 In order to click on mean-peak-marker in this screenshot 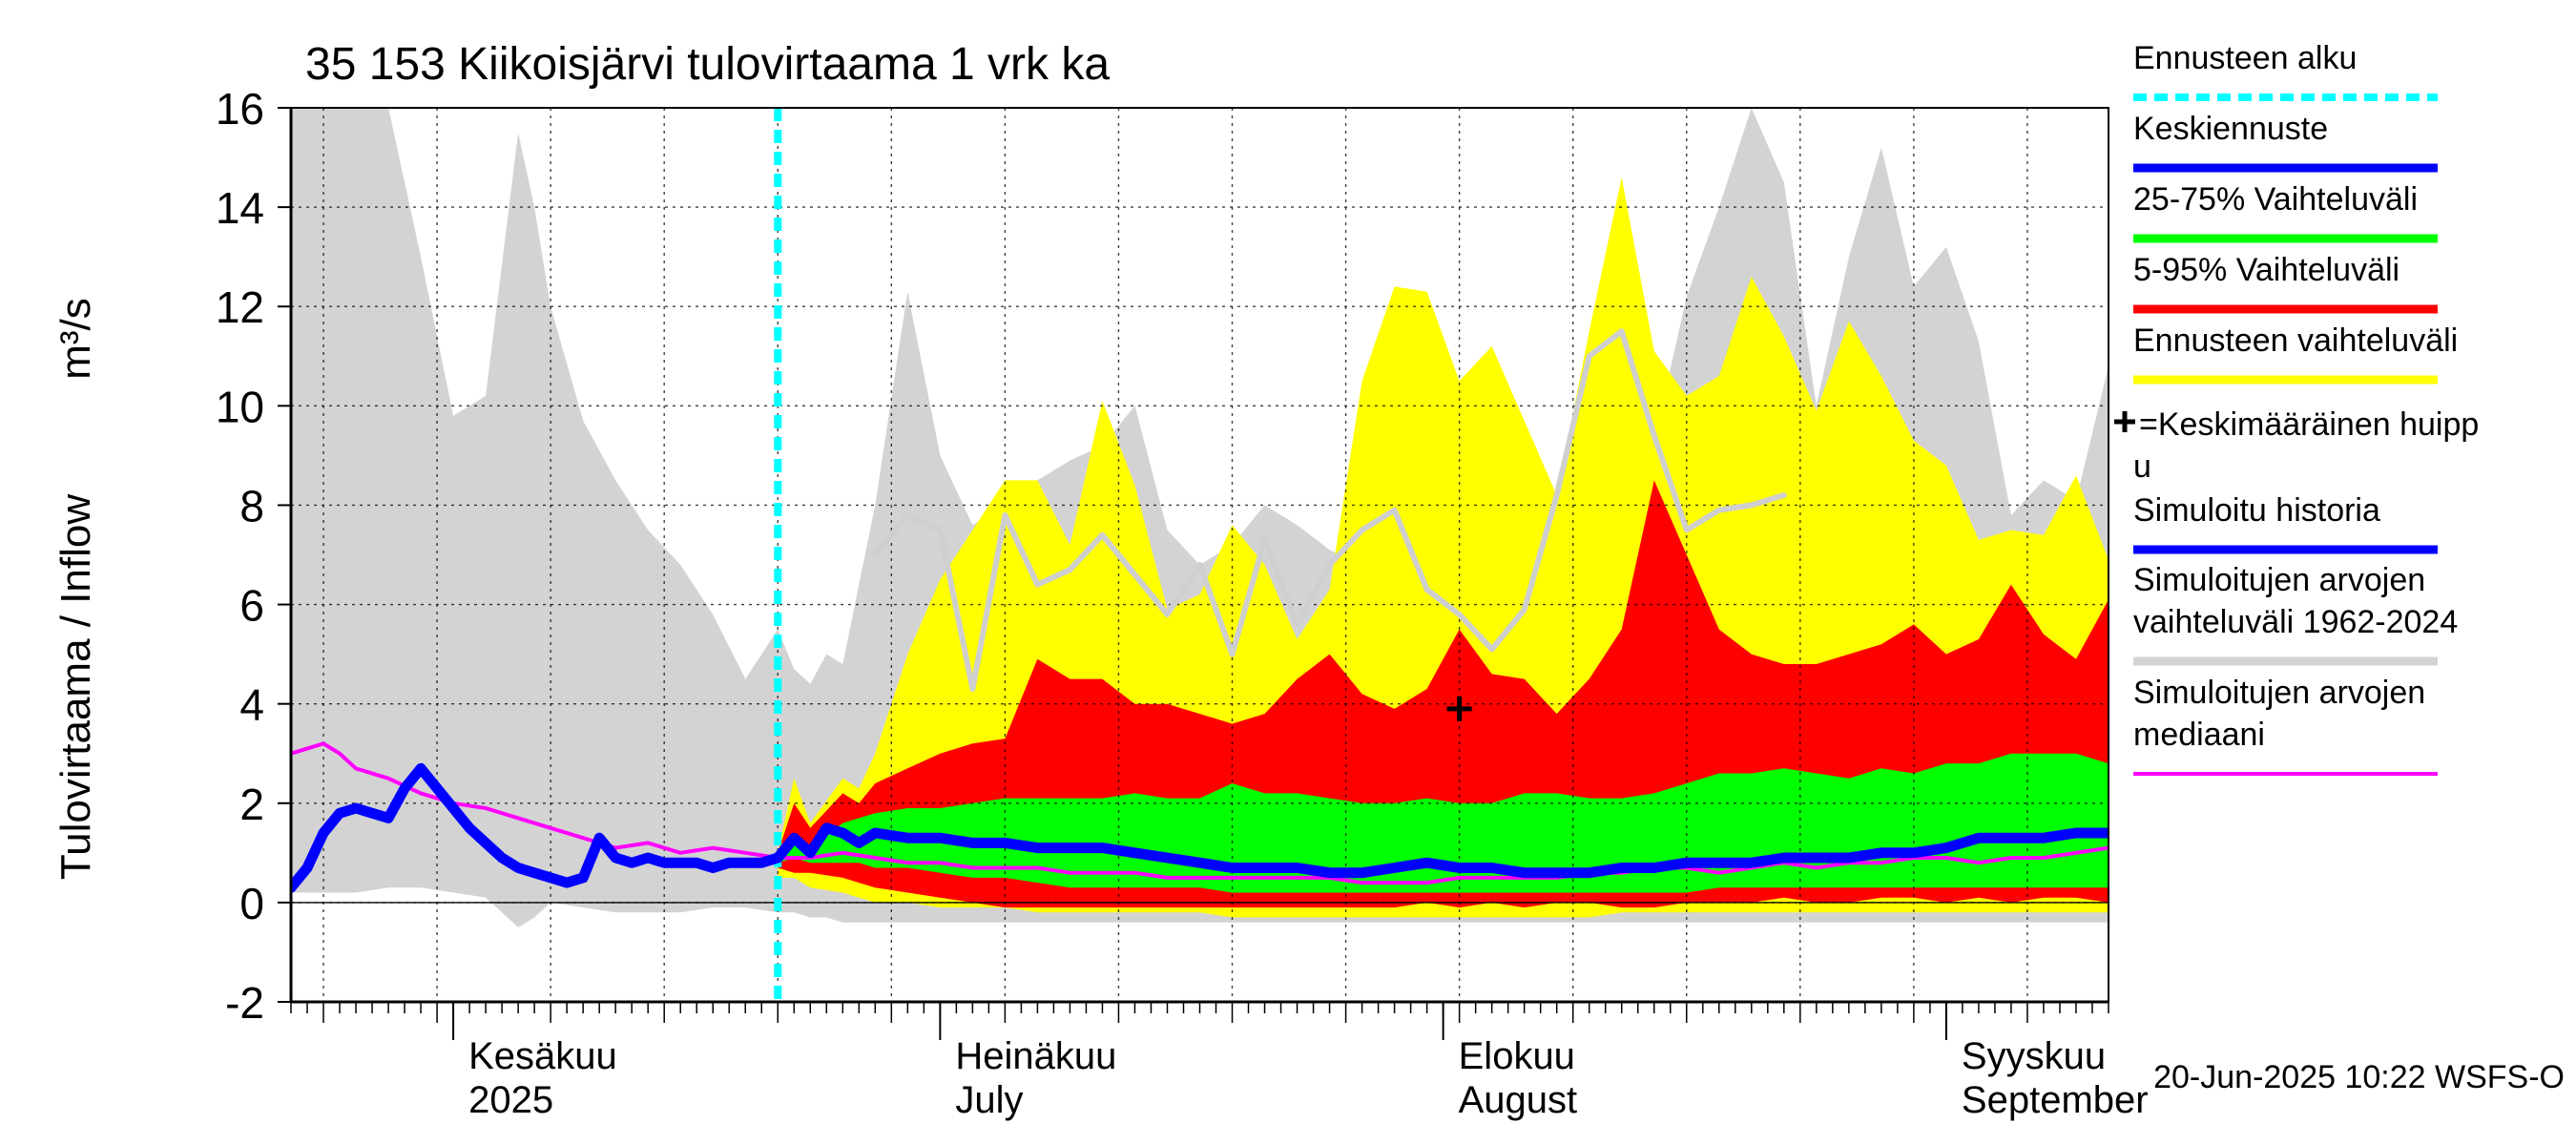, I will do `click(1459, 708)`.